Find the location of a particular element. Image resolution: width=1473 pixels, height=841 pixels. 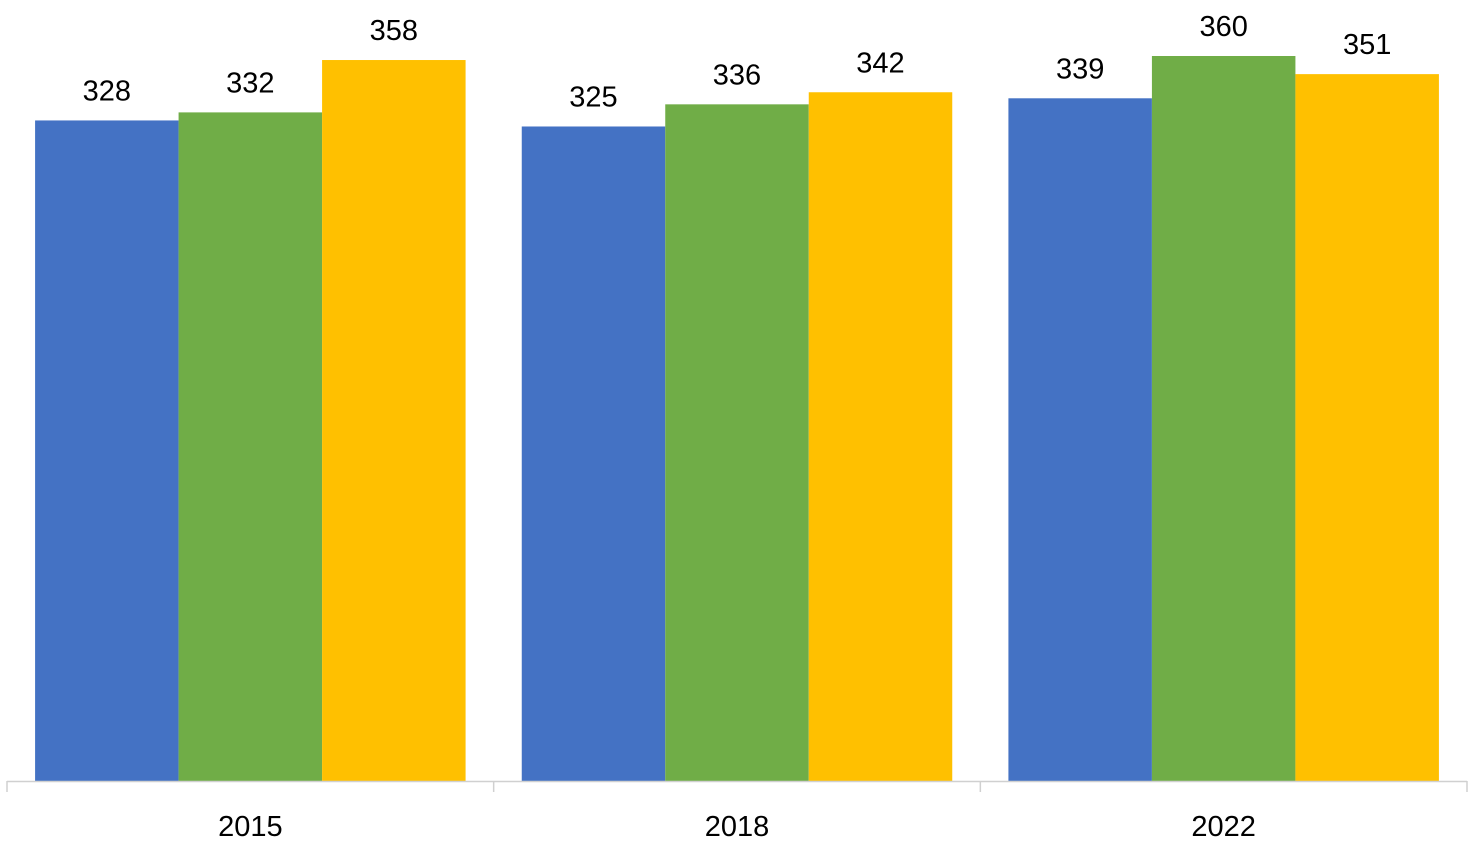

data-label-2022-series-1: 339 is located at coordinates (1080, 69).